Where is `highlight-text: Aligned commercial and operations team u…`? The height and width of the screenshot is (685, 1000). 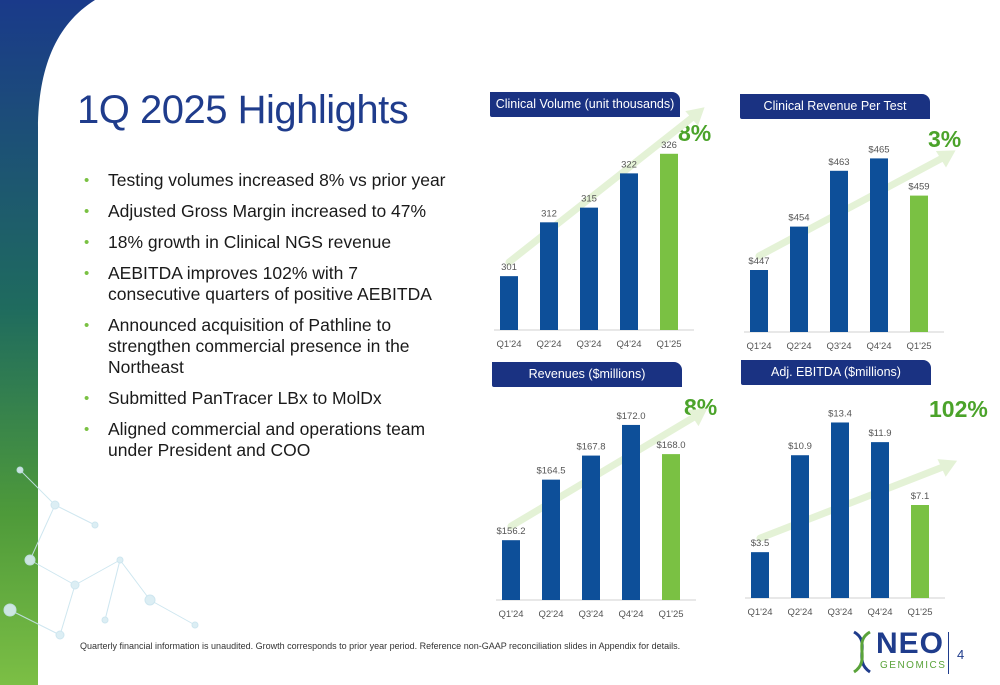 highlight-text: Aligned commercial and operations team u… is located at coordinates (267, 439).